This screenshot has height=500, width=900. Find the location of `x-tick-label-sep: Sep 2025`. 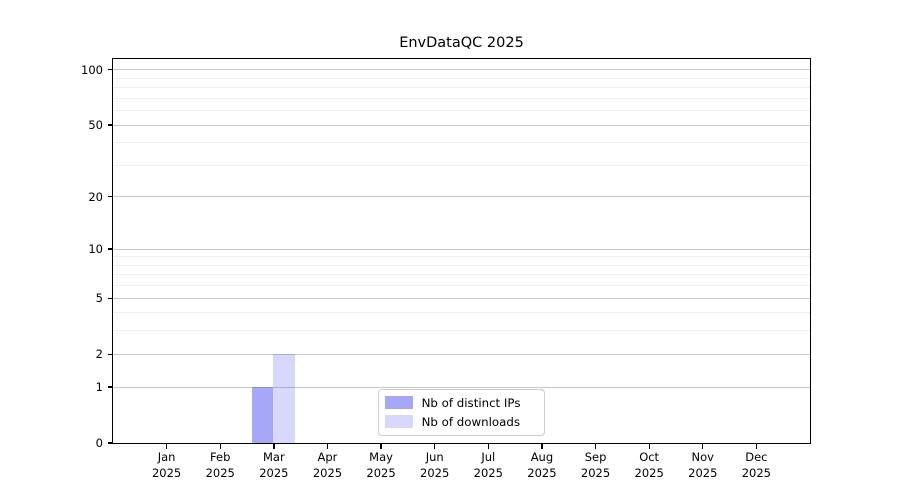

x-tick-label-sep: Sep 2025 is located at coordinates (595, 465).